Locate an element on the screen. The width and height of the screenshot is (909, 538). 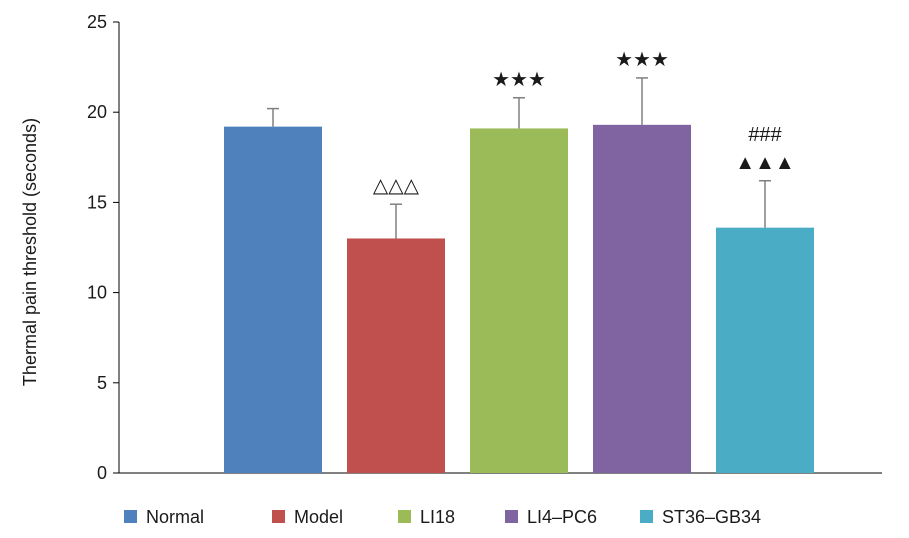
legend: Normal Model LI18 LI4–PC6 ST36–GB34 is located at coordinates (442, 517).